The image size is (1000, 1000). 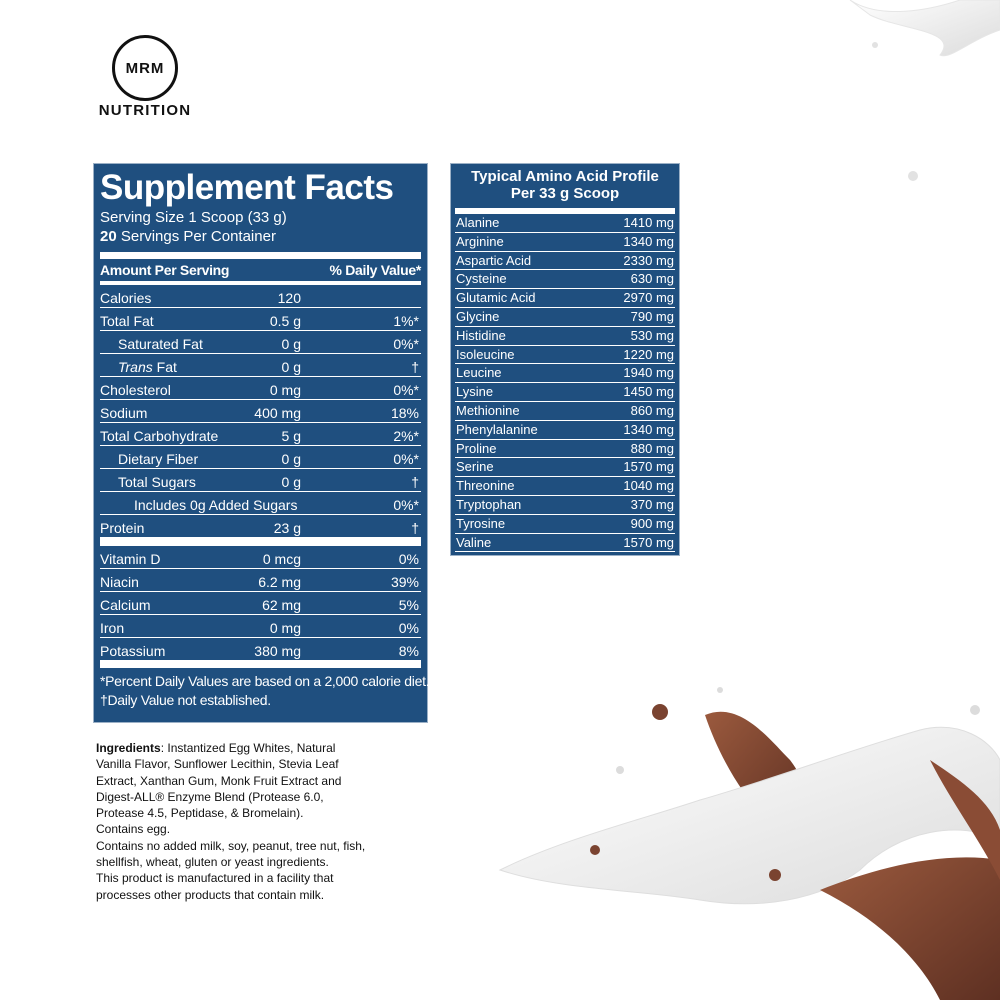 What do you see at coordinates (279, 582) in the screenshot?
I see `nutrient-amount: 6.2 mg` at bounding box center [279, 582].